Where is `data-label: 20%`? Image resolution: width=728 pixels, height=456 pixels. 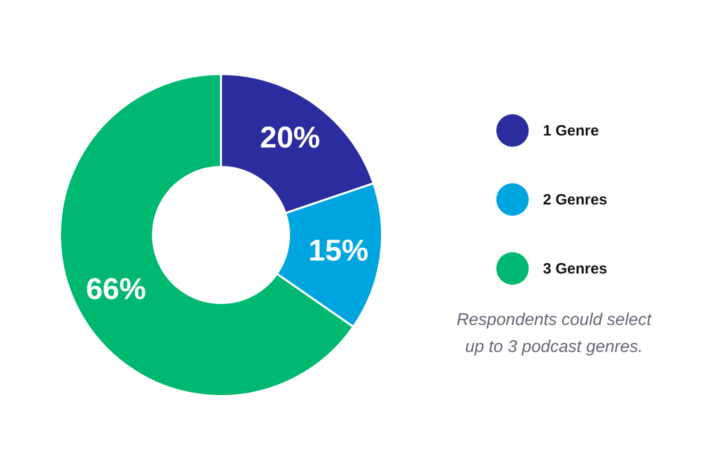 data-label: 20% is located at coordinates (290, 138).